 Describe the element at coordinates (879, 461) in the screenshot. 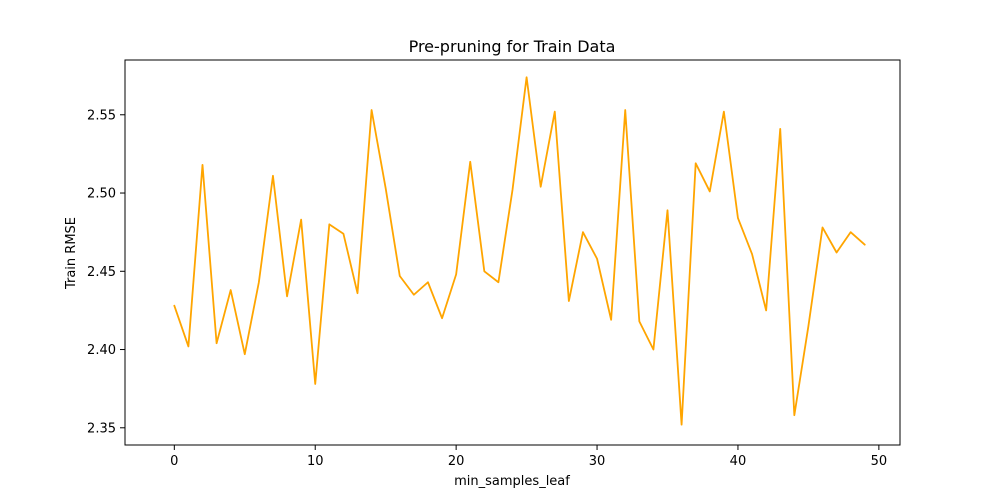

I see `x-tick-label: 50` at that location.